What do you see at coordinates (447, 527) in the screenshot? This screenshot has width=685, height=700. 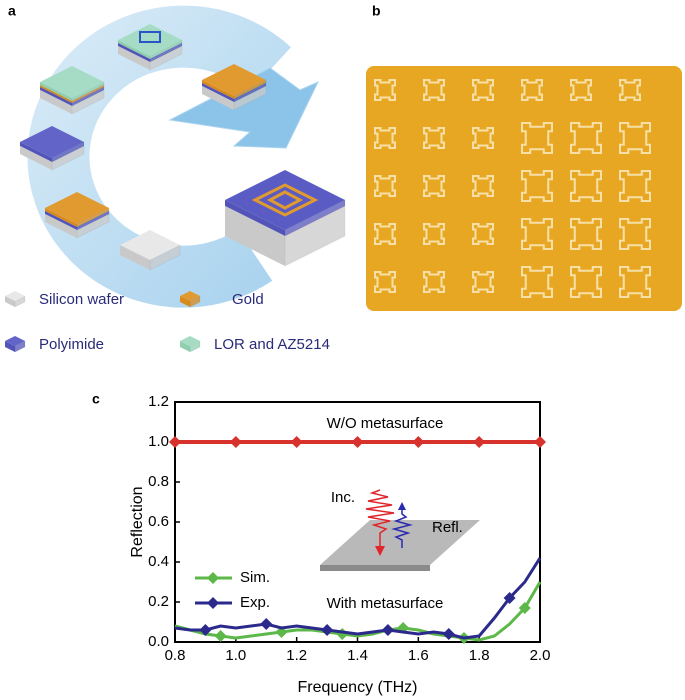 I see `annotation: Refl.` at bounding box center [447, 527].